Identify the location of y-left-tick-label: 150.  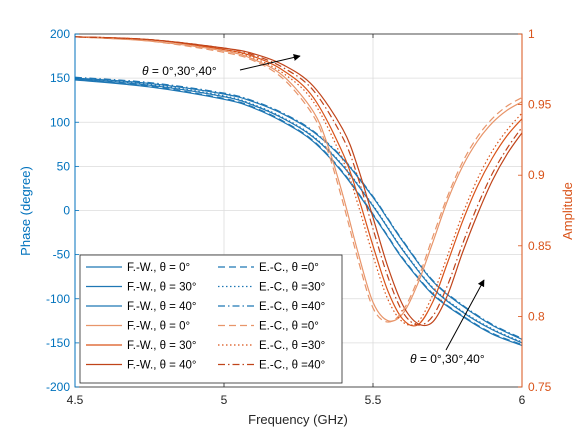
(60, 78).